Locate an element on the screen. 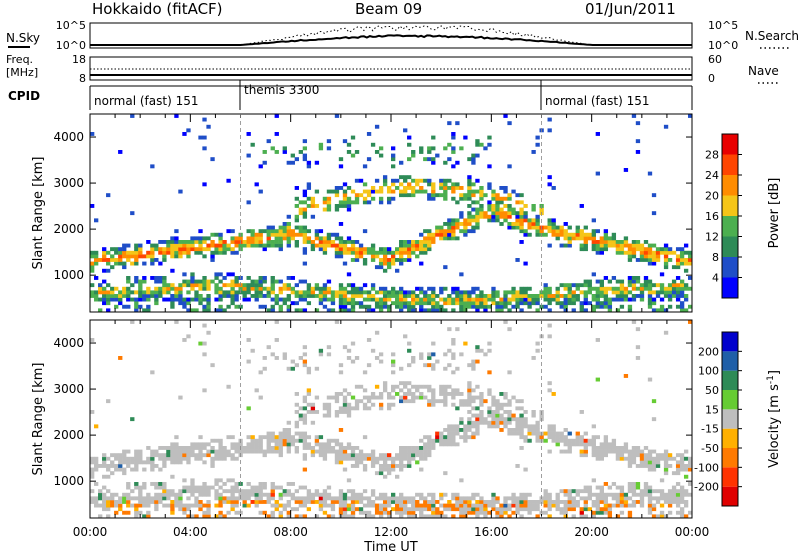 Image resolution: width=800 pixels, height=558 pixels. x-tick-label: 08:00 is located at coordinates (290, 532).